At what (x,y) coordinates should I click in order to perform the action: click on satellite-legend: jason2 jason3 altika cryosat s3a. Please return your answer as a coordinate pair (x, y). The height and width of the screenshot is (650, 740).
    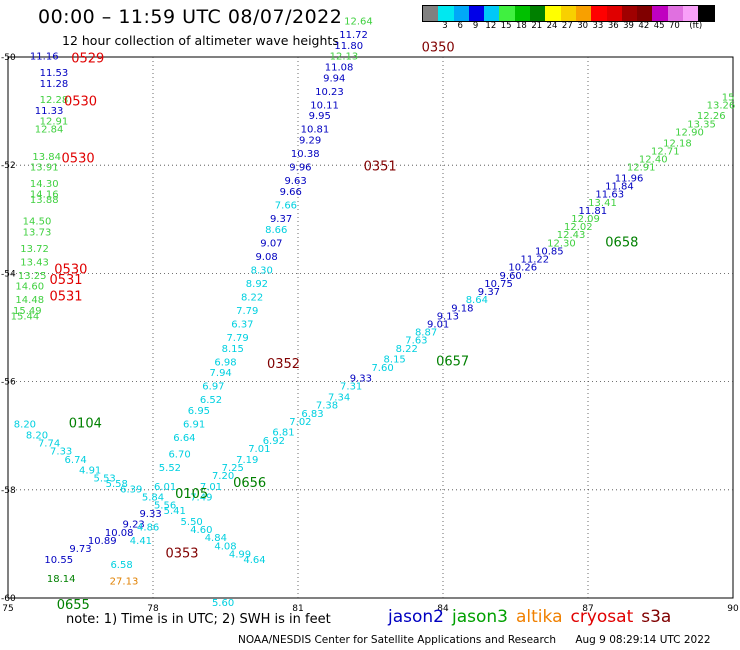
    Looking at the image, I should click on (533, 617).